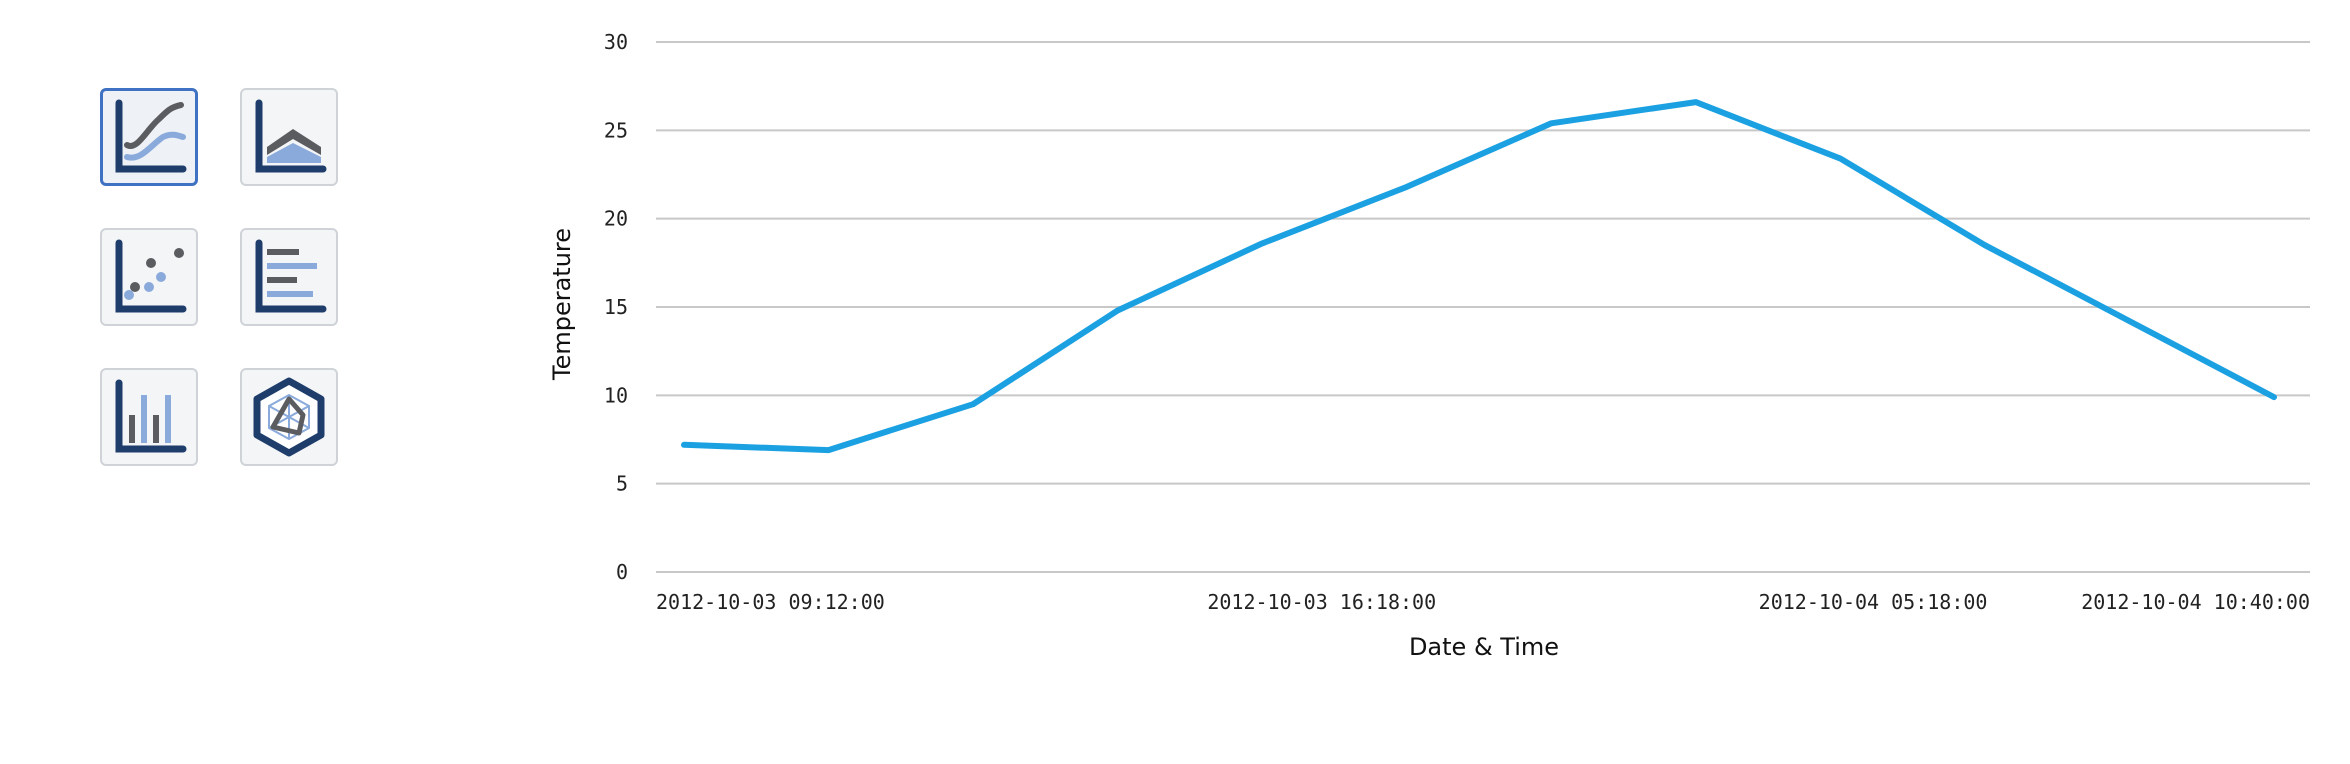 The image size is (2350, 764). Describe the element at coordinates (562, 304) in the screenshot. I see `y-axis-title: Temperature` at that location.